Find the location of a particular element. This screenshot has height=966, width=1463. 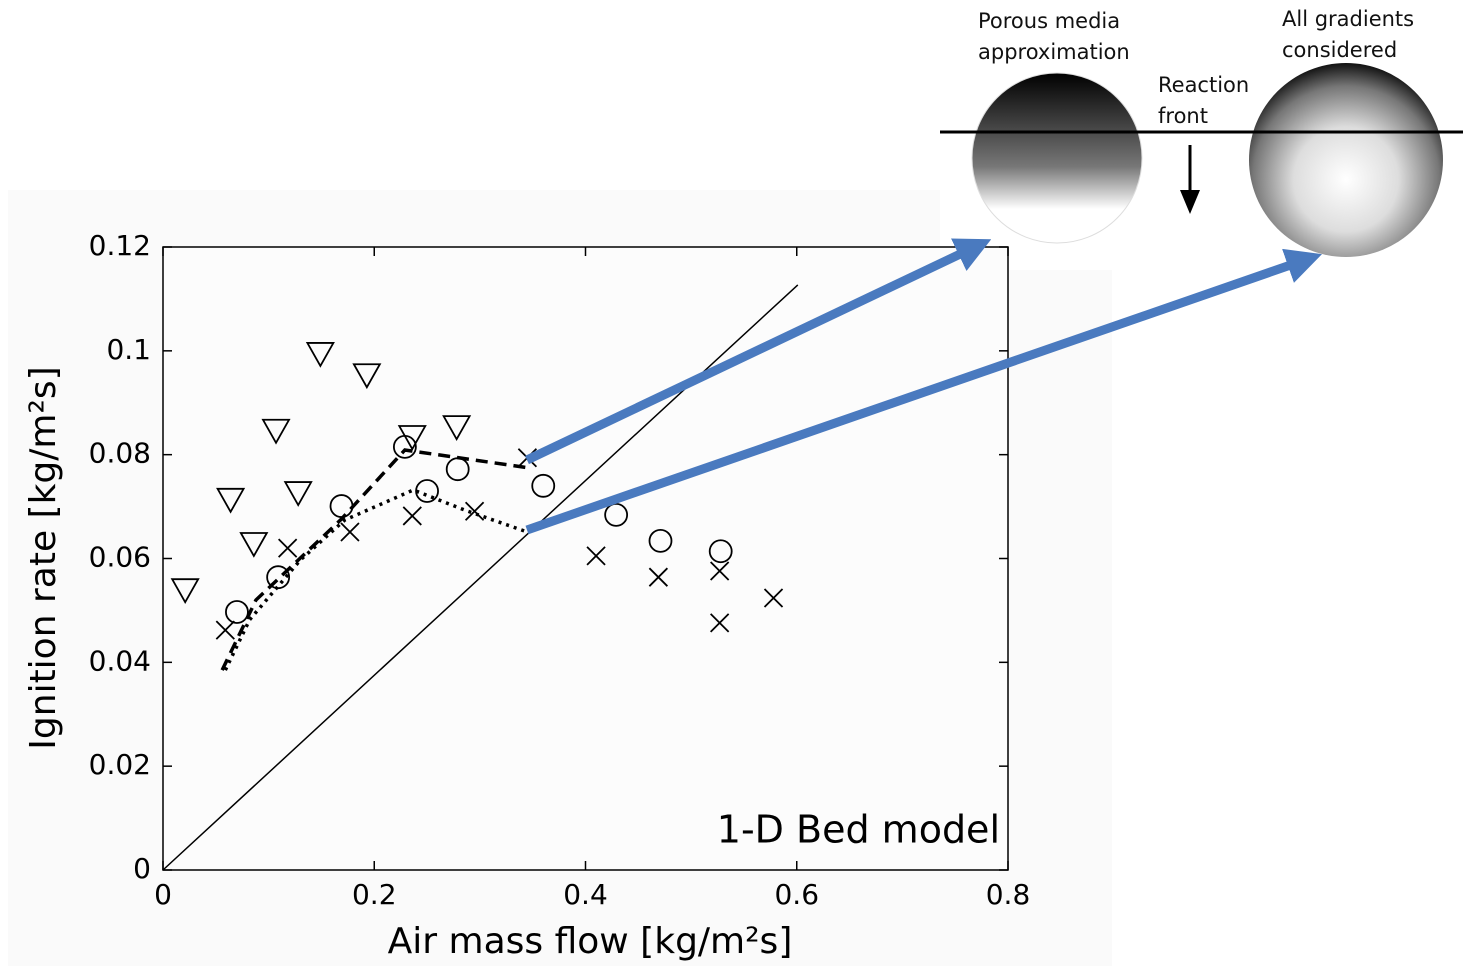

x-tick-label: 0 is located at coordinates (163, 894).